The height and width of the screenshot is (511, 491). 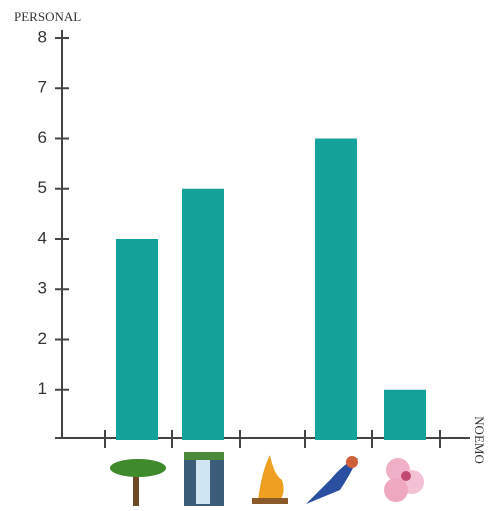 I want to click on y-tick-label: 1, so click(x=42, y=388).